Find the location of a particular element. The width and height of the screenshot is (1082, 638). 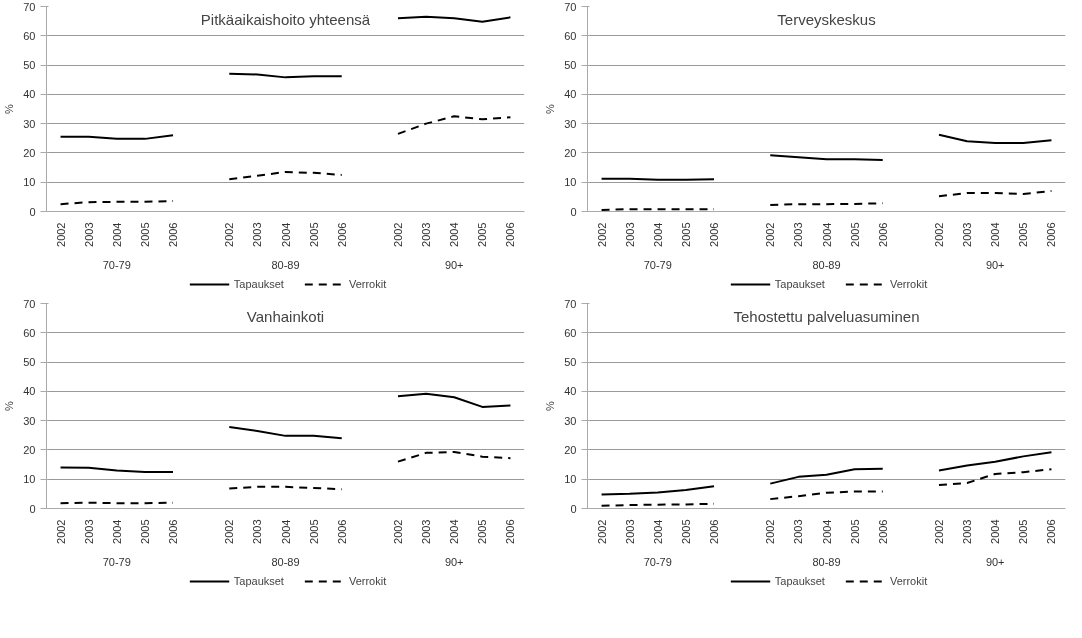

chart-title: Pitkäaikaishoito yhteensä is located at coordinates (285, 19).